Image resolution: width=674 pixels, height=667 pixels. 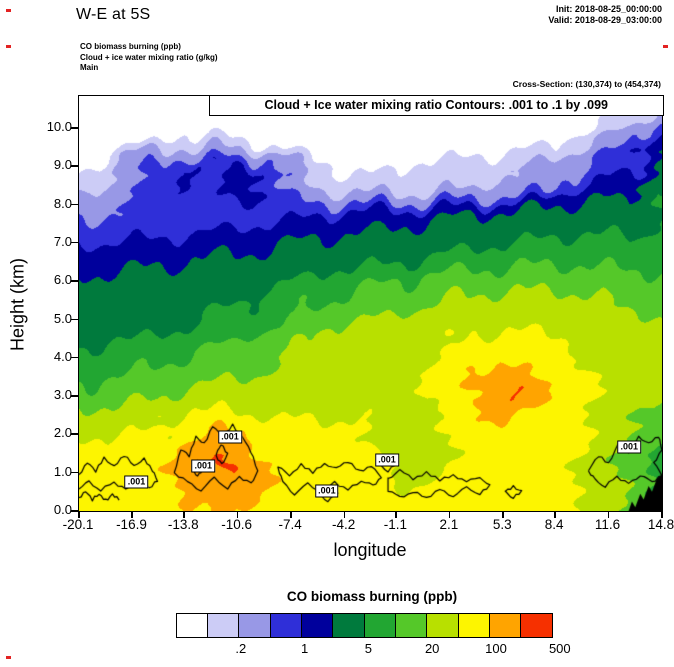 What do you see at coordinates (554, 524) in the screenshot?
I see `x-tick-label: 8.4` at bounding box center [554, 524].